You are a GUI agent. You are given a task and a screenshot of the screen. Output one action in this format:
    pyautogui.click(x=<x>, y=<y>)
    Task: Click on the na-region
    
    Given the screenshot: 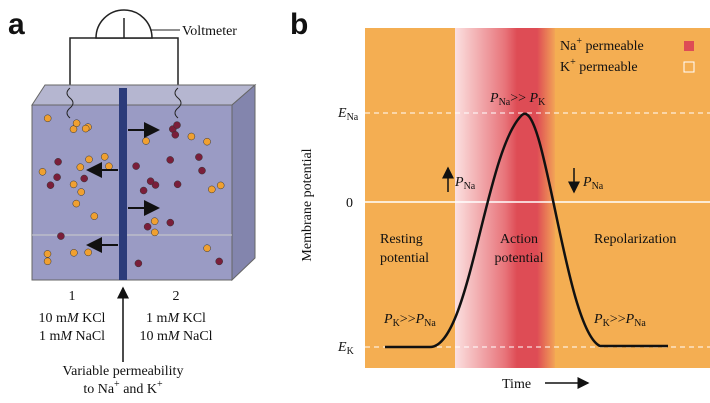 What is the action you would take?
    pyautogui.click(x=505, y=198)
    